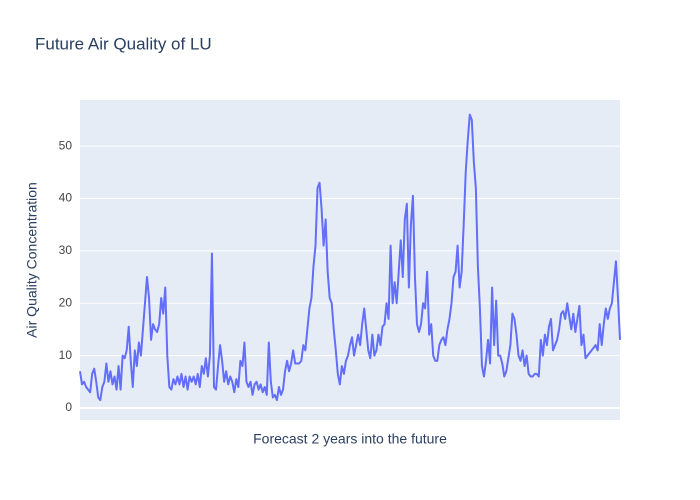  What do you see at coordinates (350, 439) in the screenshot?
I see `x-axis-title: Forecast 2 years into the future` at bounding box center [350, 439].